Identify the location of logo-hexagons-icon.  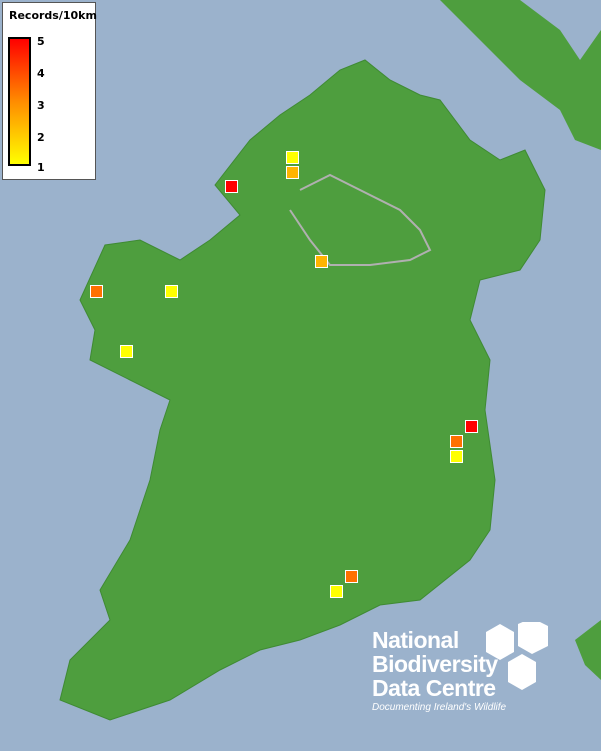
(517, 656).